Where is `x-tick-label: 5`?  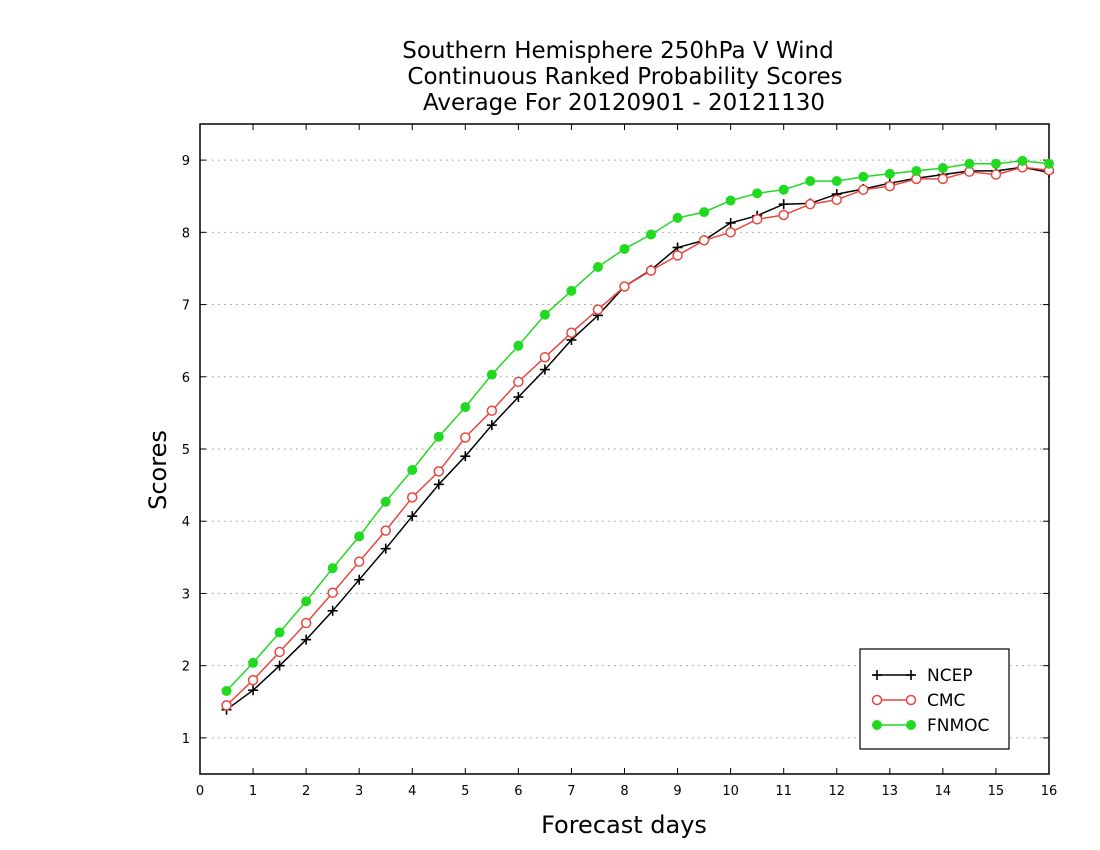 x-tick-label: 5 is located at coordinates (465, 791).